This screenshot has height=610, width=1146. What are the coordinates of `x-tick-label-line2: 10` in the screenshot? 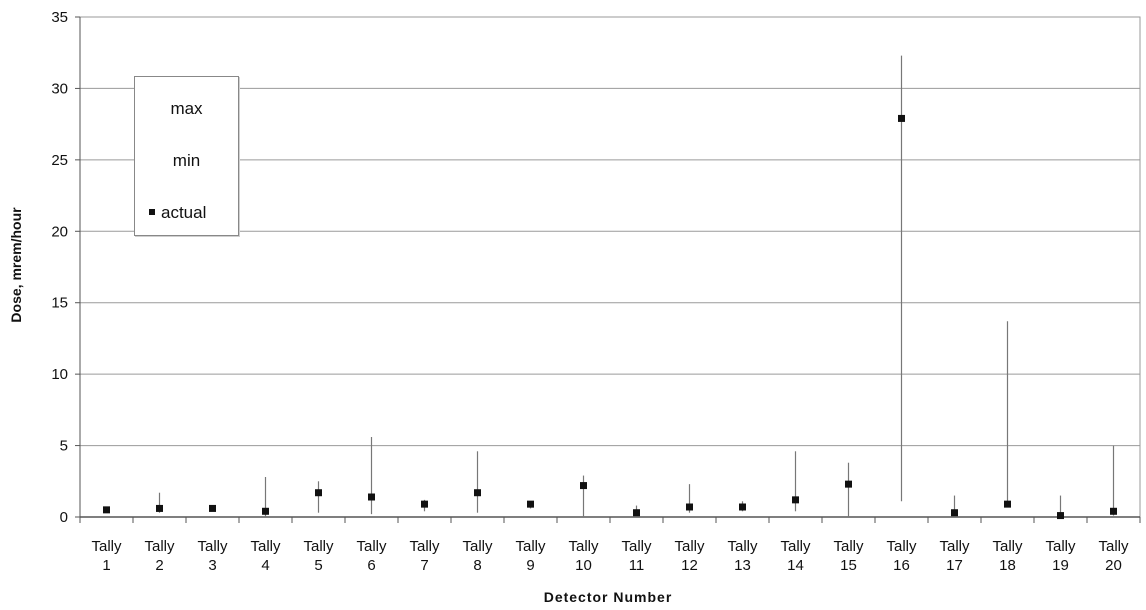 It's located at (583, 565).